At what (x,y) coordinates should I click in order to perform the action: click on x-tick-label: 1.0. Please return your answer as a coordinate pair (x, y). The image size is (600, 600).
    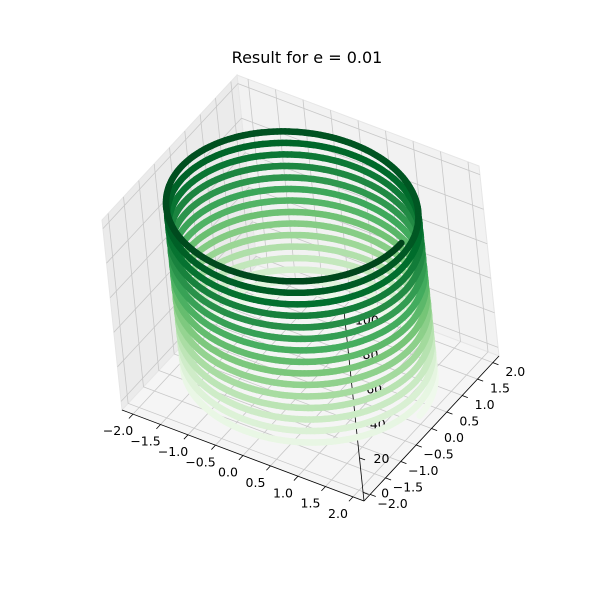
    Looking at the image, I should click on (283, 492).